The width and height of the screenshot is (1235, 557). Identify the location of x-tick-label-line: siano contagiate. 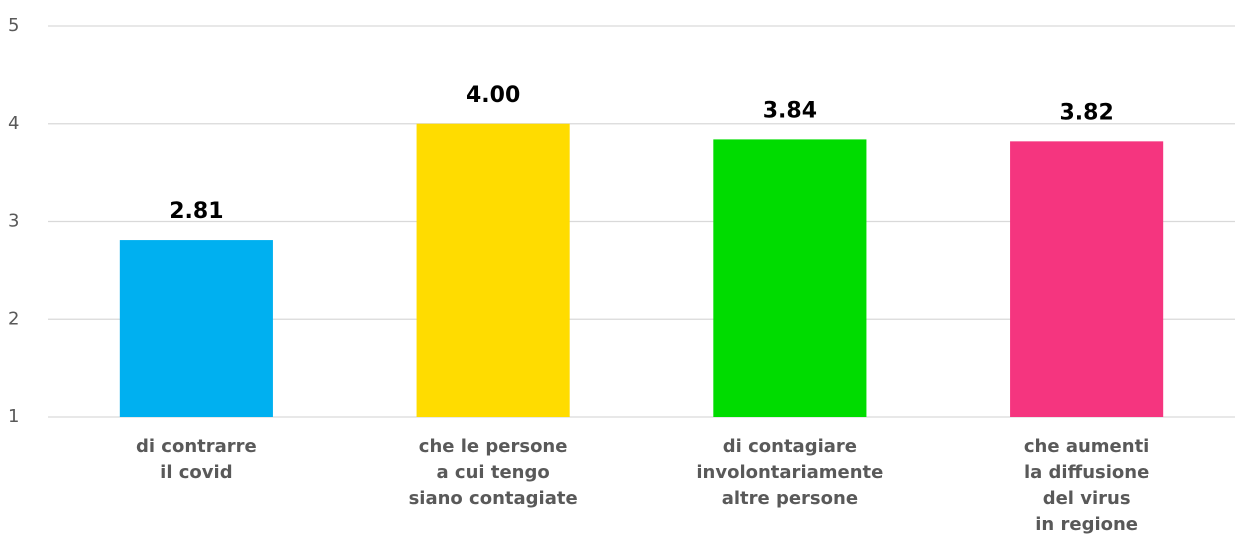
(493, 498).